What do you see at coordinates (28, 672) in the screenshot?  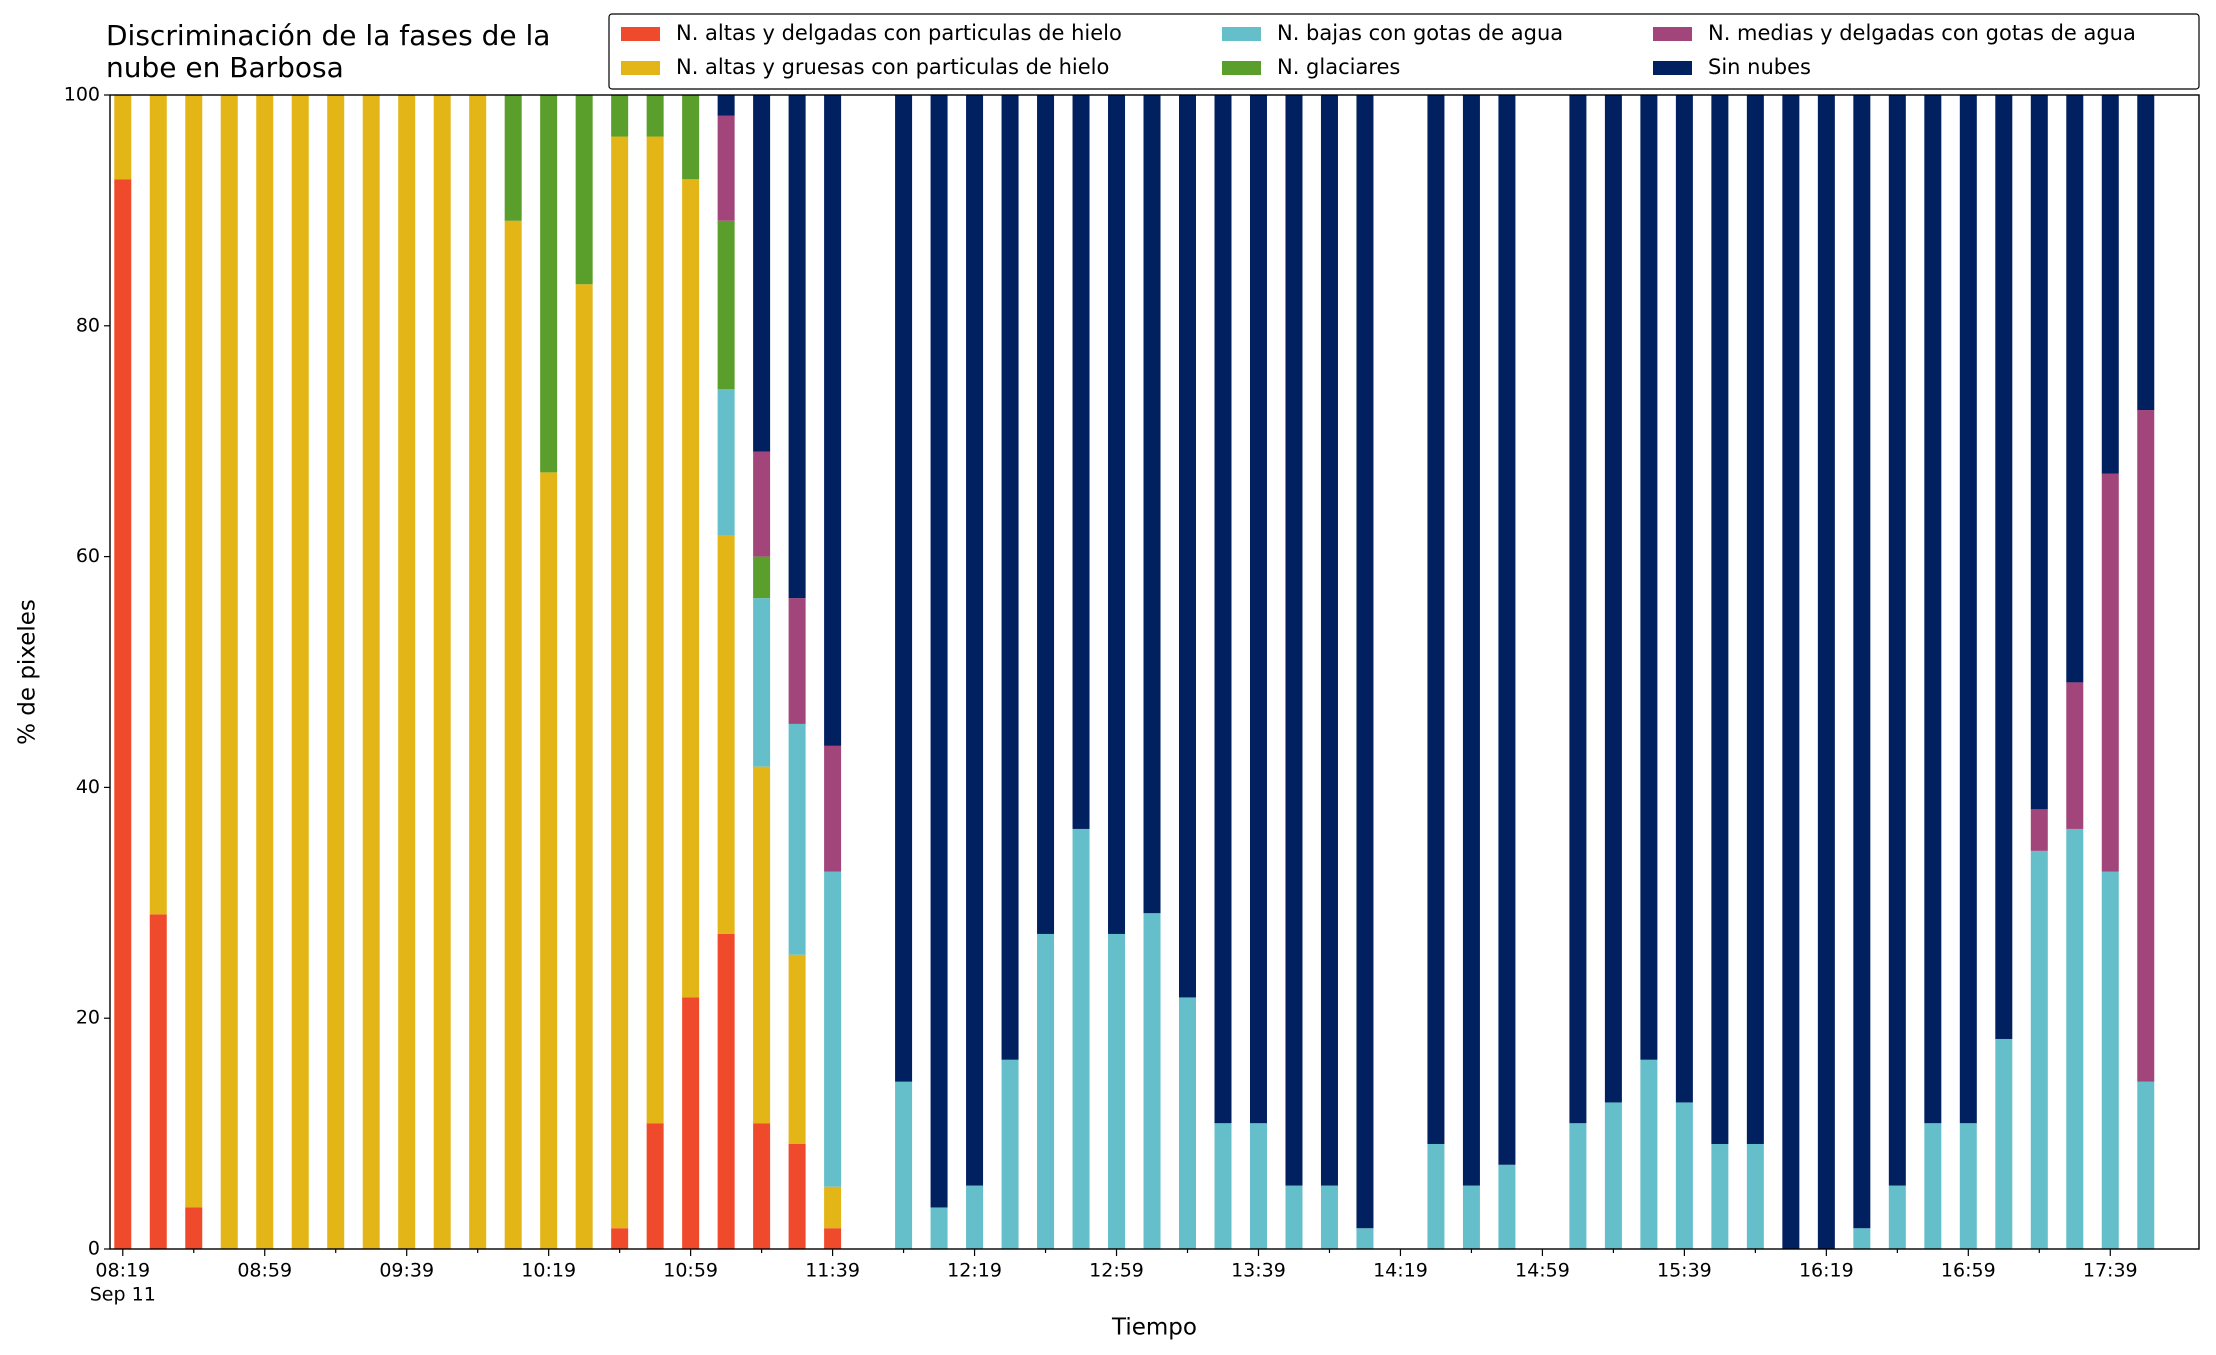 I see `y-axis-label: % de pixeles` at bounding box center [28, 672].